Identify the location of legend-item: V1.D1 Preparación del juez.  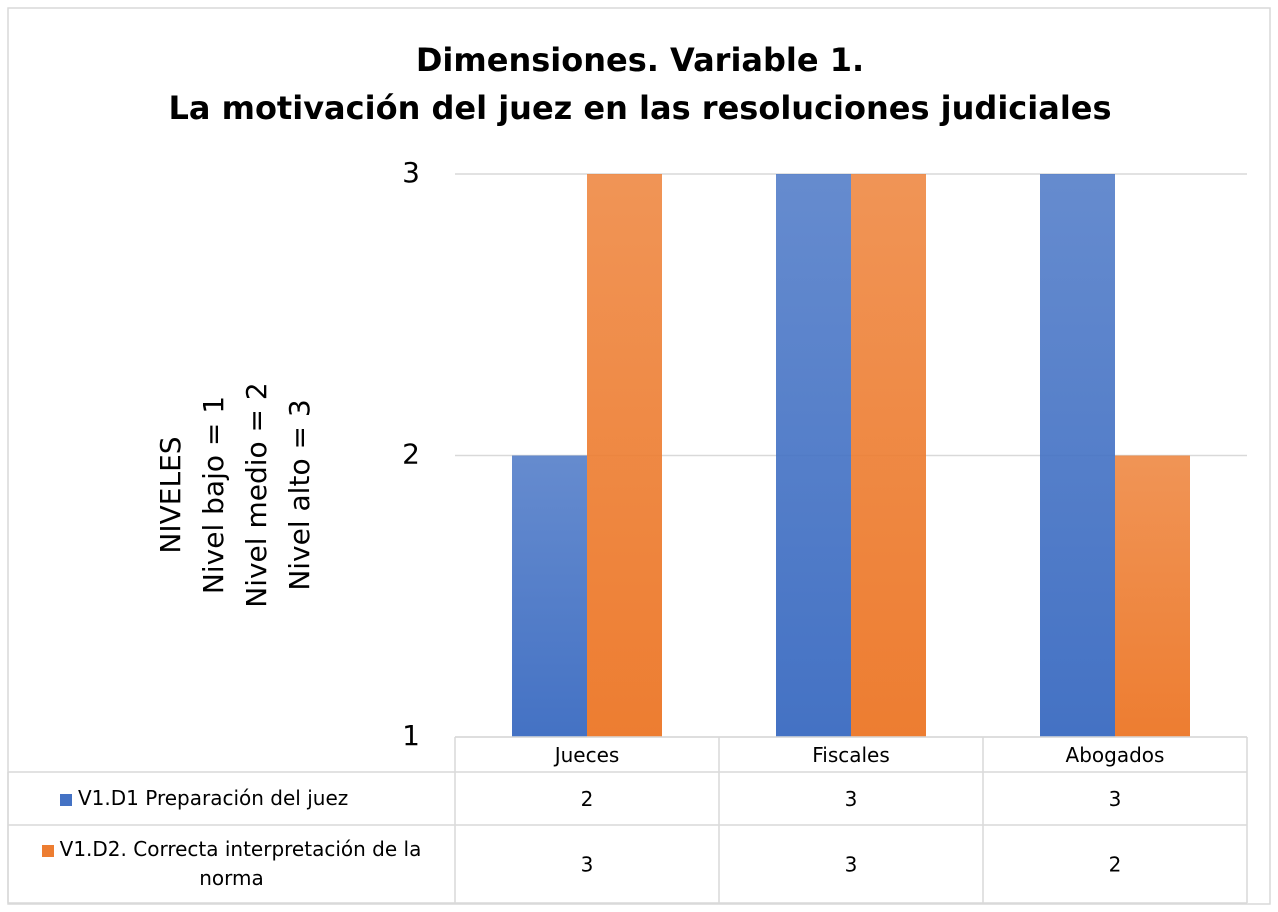
(204, 798).